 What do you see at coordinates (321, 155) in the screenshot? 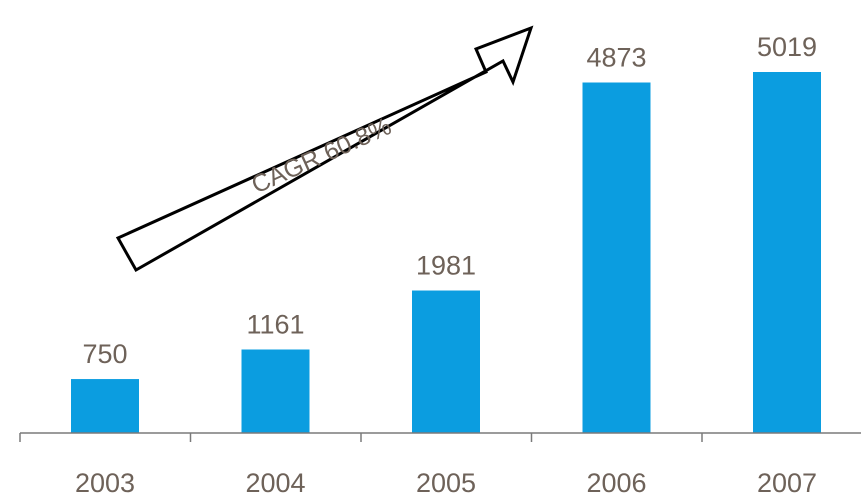
I see `cagr-label: CAGR 60.8%` at bounding box center [321, 155].